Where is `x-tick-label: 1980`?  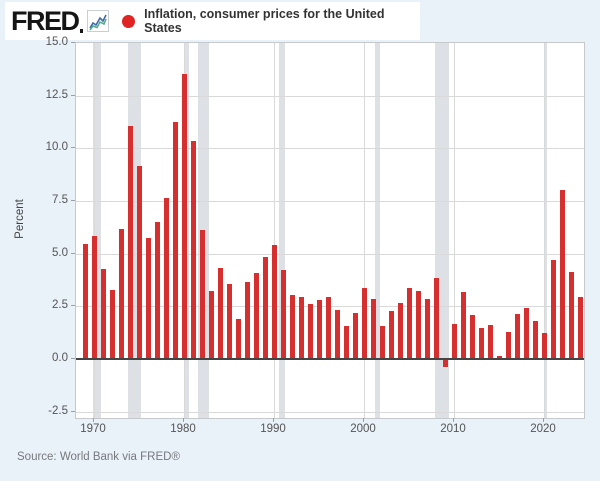 x-tick-label: 1980 is located at coordinates (183, 429).